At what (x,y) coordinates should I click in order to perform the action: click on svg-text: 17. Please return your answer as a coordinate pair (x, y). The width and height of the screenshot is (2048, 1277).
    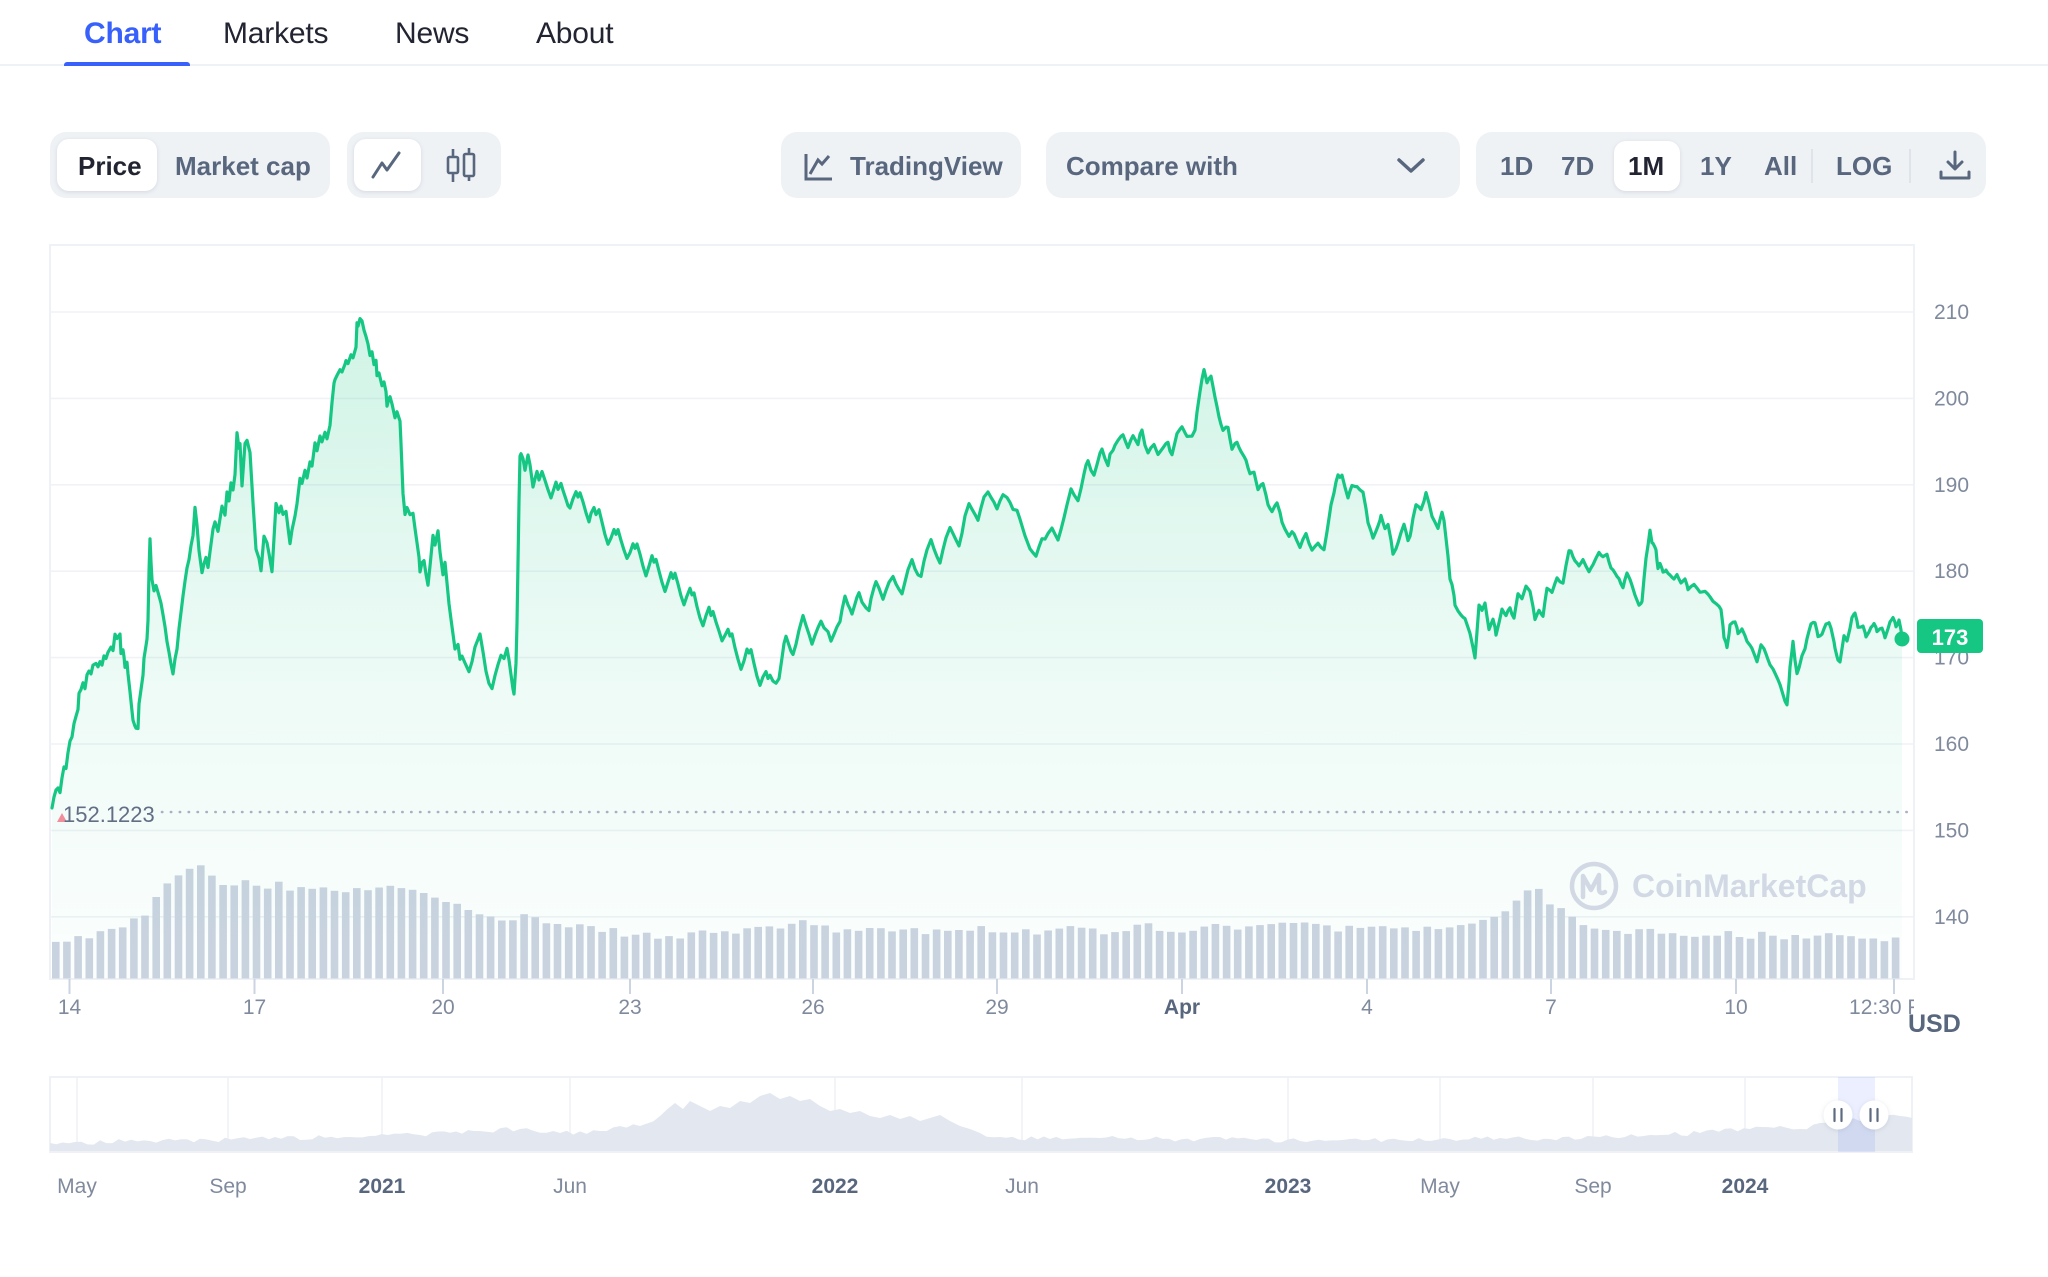
    Looking at the image, I should click on (254, 1007).